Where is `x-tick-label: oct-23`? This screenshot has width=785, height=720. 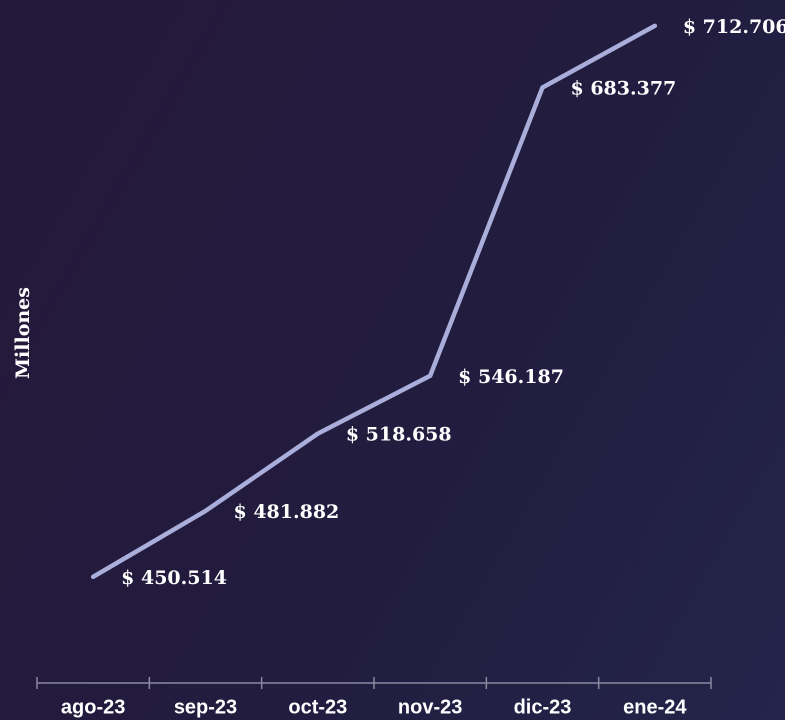
x-tick-label: oct-23 is located at coordinates (317, 707).